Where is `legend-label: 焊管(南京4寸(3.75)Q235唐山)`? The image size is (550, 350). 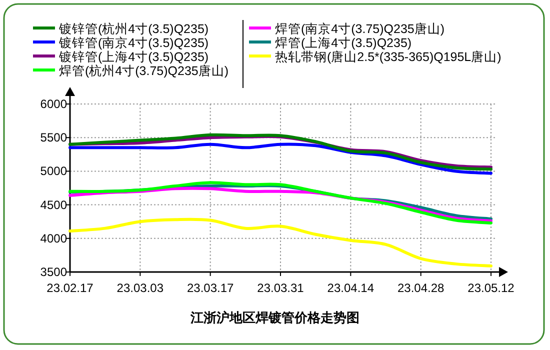 legend-label: 焊管(南京4寸(3.75)Q235唐山) is located at coordinates (360, 29).